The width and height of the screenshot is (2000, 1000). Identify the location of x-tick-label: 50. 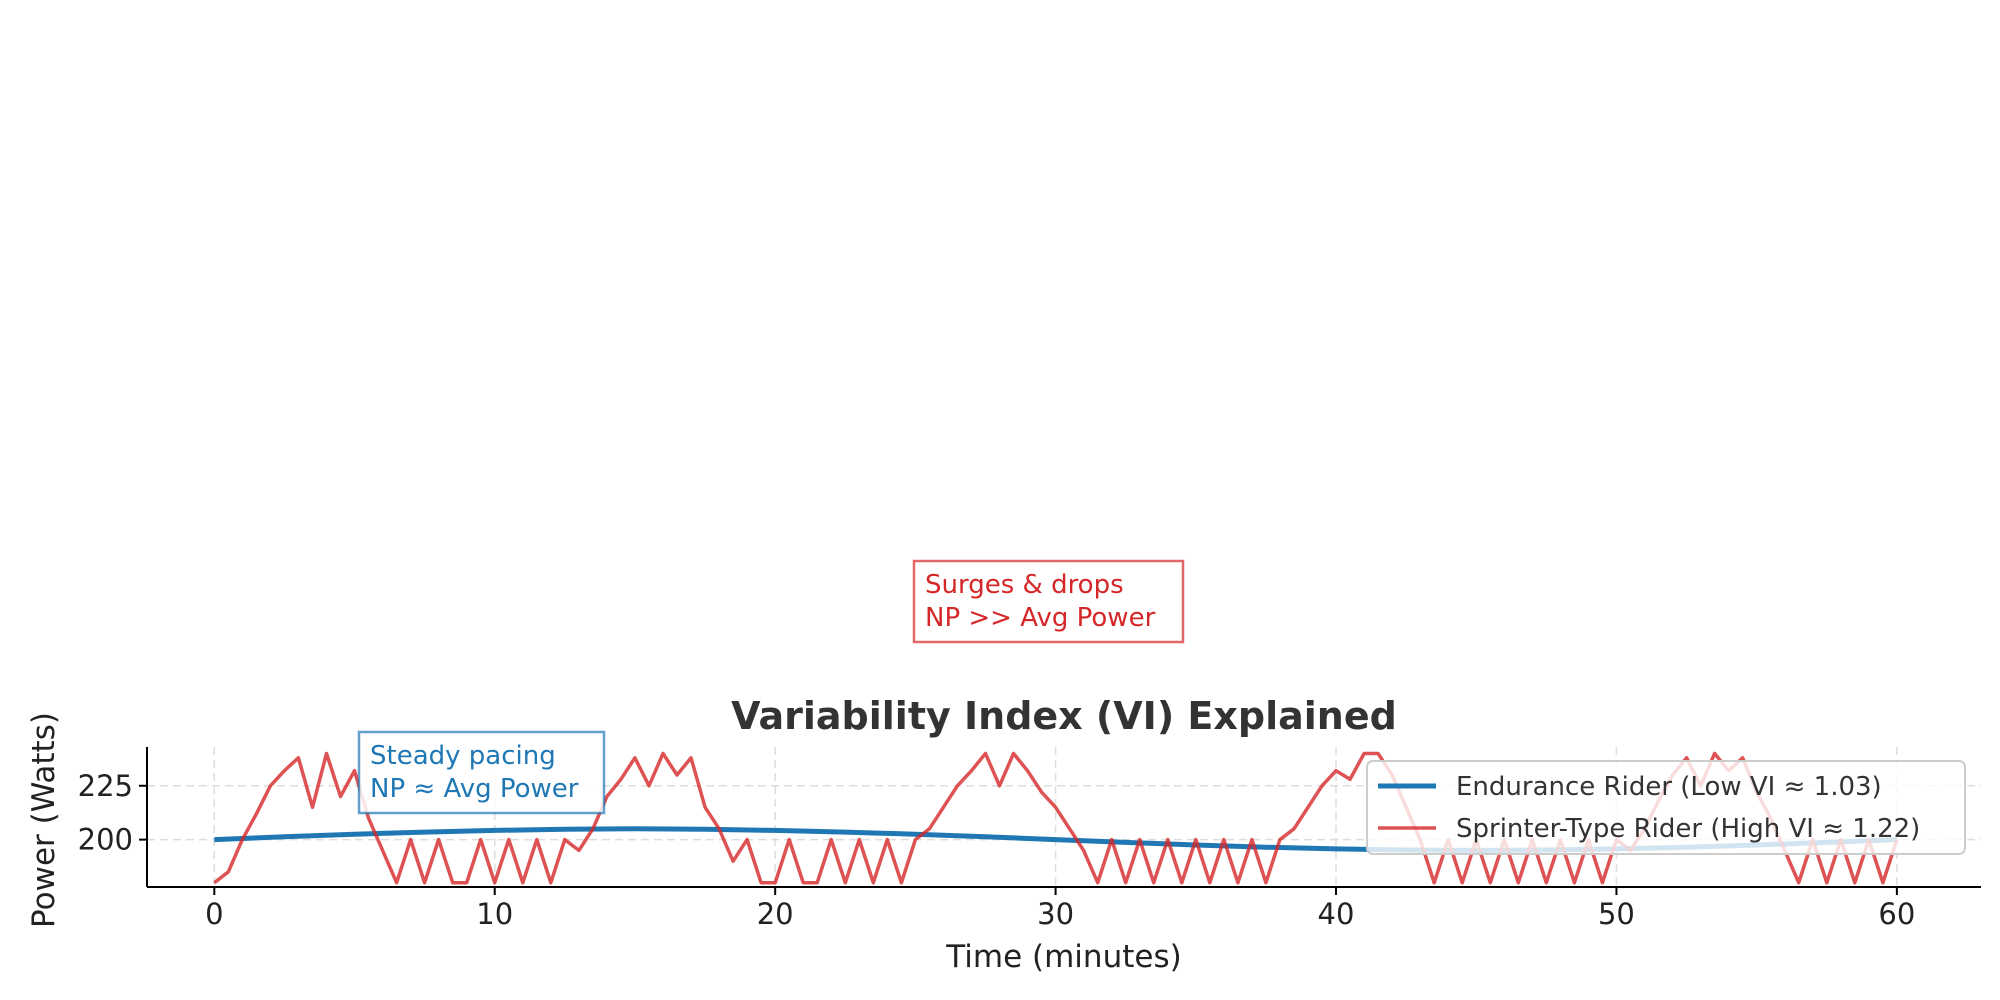
(1616, 914).